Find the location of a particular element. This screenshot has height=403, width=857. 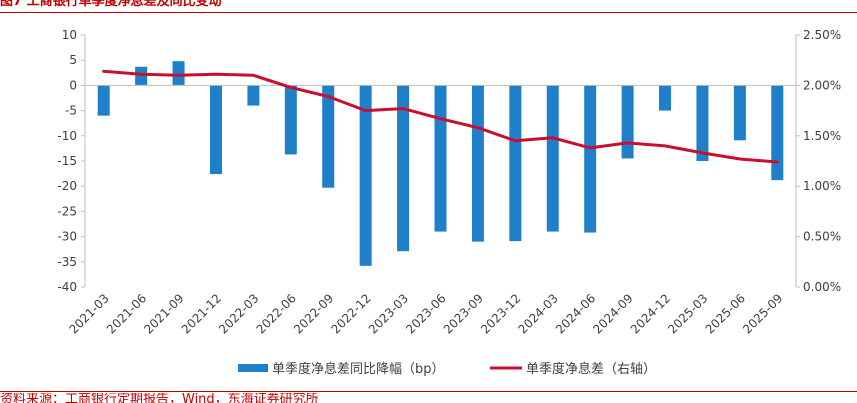

y-tick-label-left: -10 is located at coordinates (67, 136).